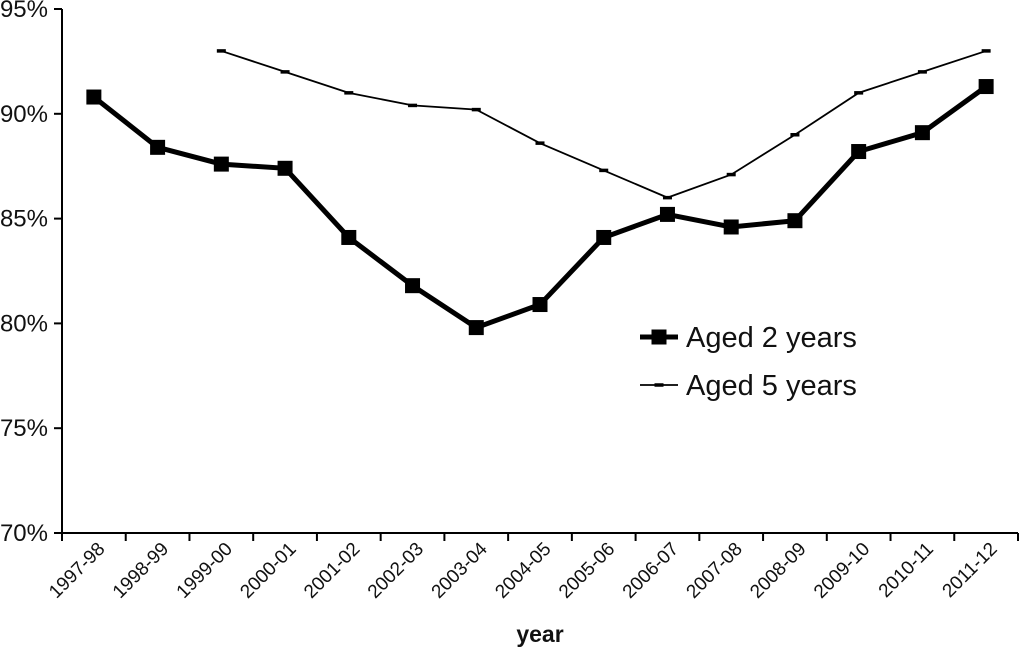 This screenshot has height=649, width=1021. What do you see at coordinates (24, 323) in the screenshot?
I see `y-tick-label: 80%` at bounding box center [24, 323].